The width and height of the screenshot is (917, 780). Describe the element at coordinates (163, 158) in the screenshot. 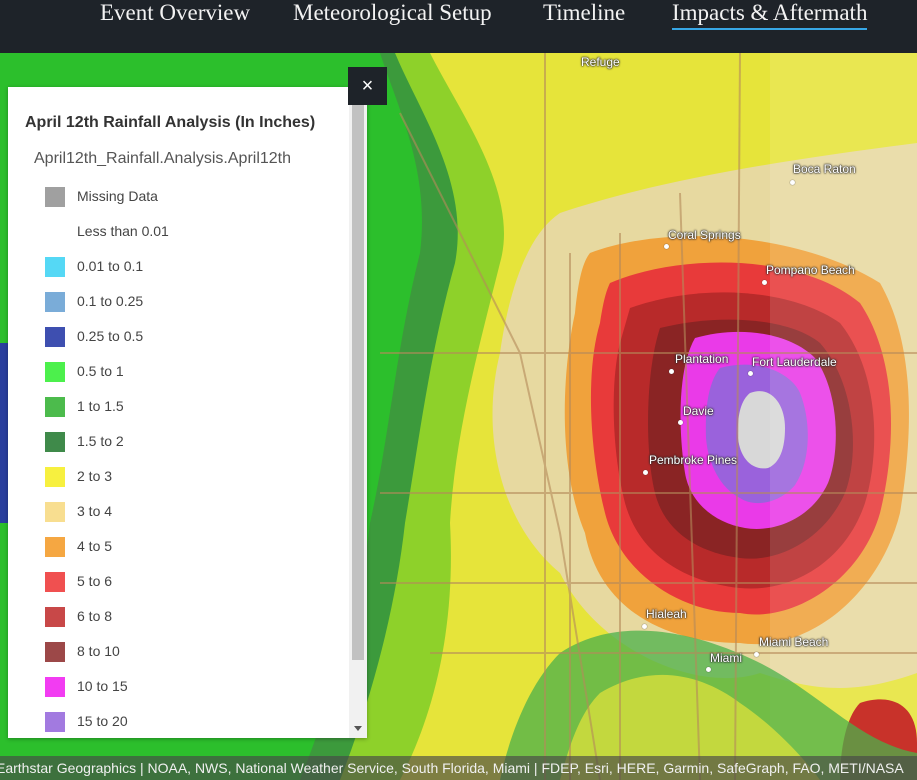

I see `legend-layer-name: April12th_Rainfall.Analysis.April12th` at that location.